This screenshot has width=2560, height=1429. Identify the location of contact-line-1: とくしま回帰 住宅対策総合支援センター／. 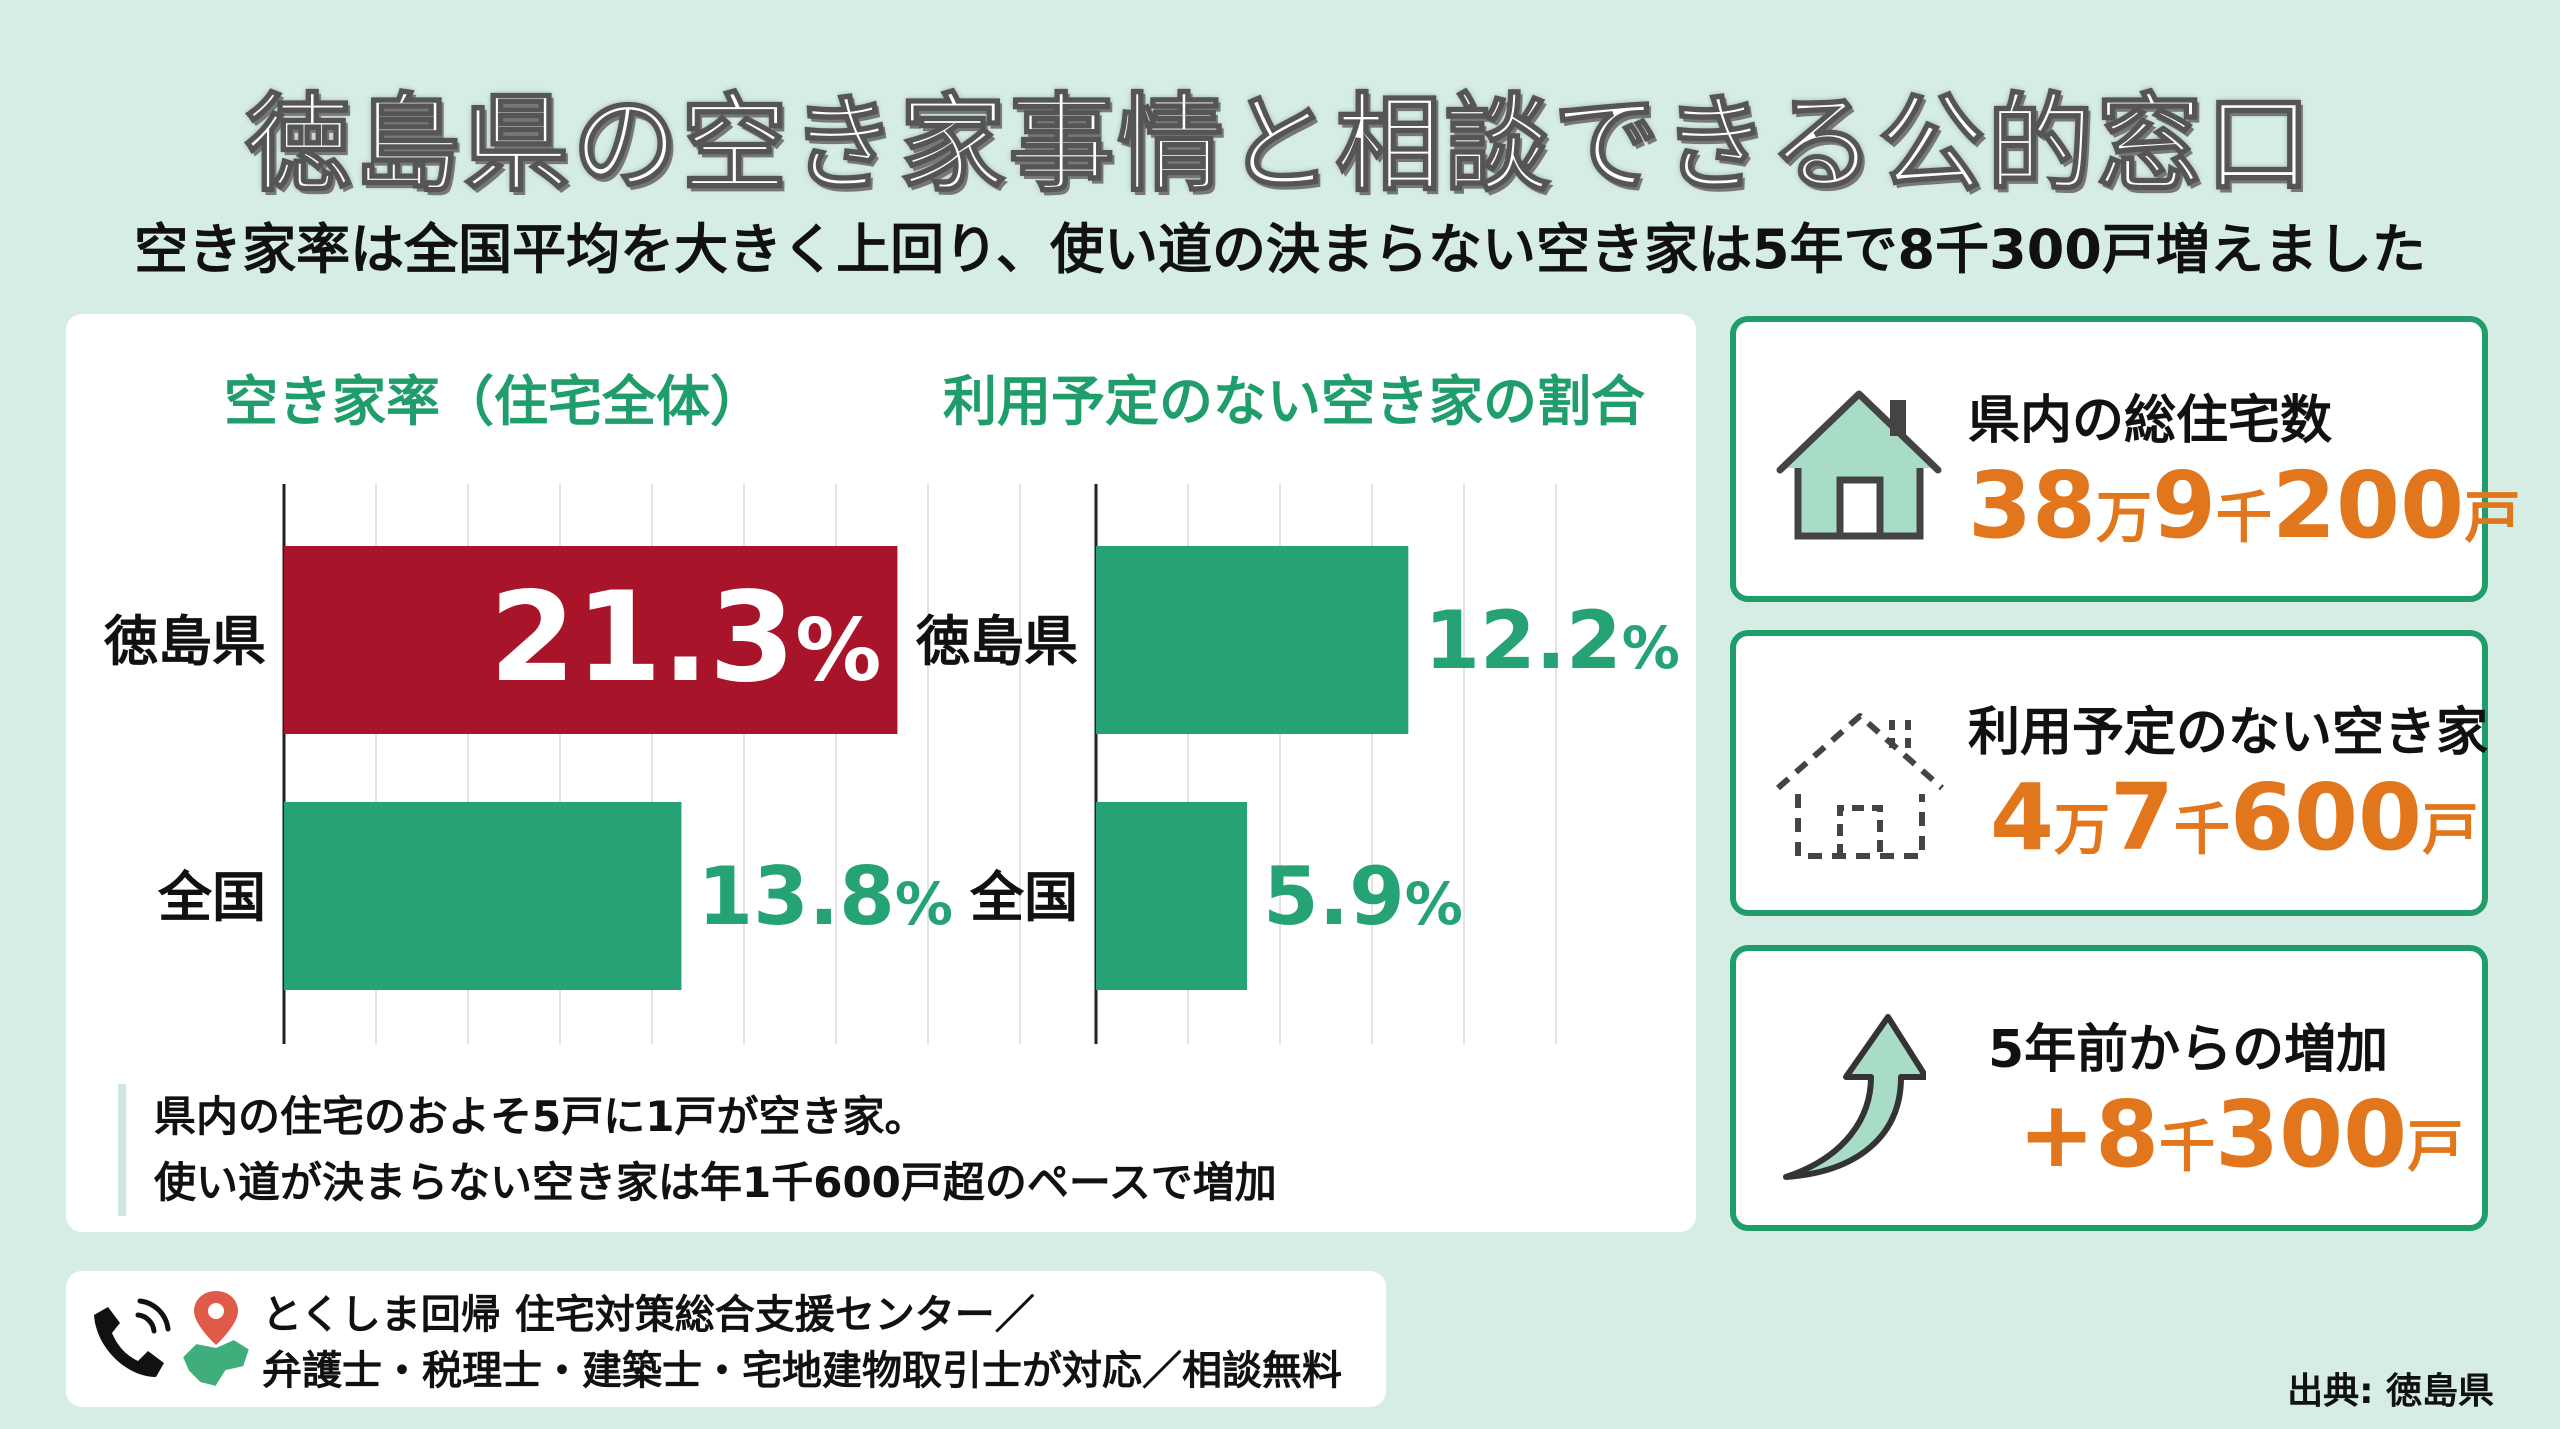
(648, 1315).